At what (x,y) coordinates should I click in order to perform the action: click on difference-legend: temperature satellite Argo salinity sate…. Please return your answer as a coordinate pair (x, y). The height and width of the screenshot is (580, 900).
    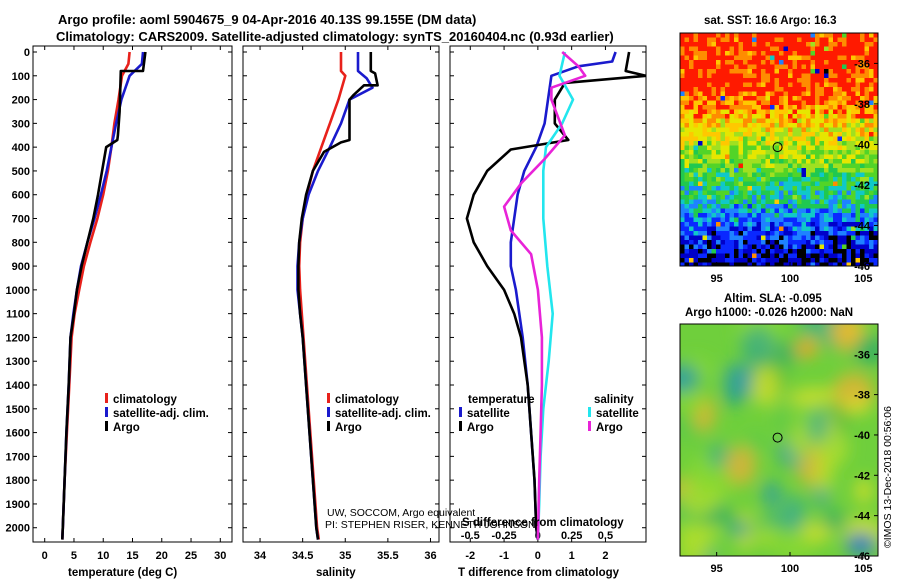
    Looking at the image, I should click on (549, 414).